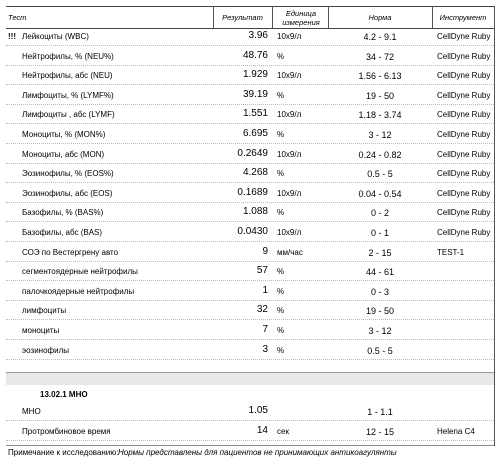 This screenshot has height=471, width=500. What do you see at coordinates (255, 212) in the screenshot?
I see `result: 1.088` at bounding box center [255, 212].